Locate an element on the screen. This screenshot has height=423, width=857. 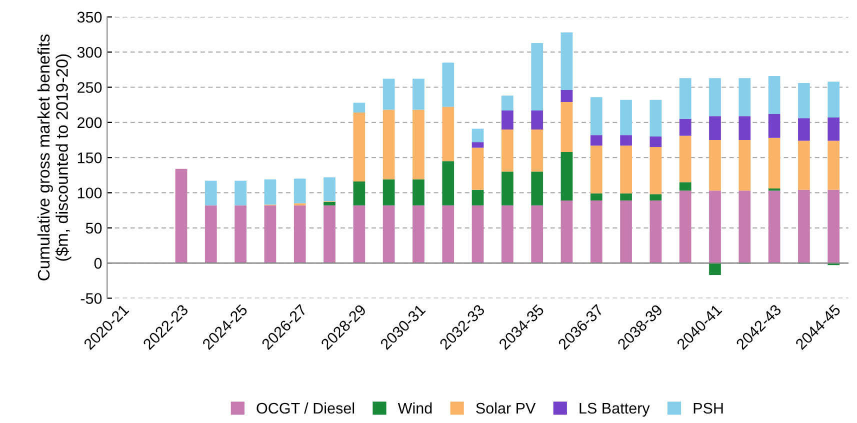
y-tick-label: 50 is located at coordinates (94, 228).